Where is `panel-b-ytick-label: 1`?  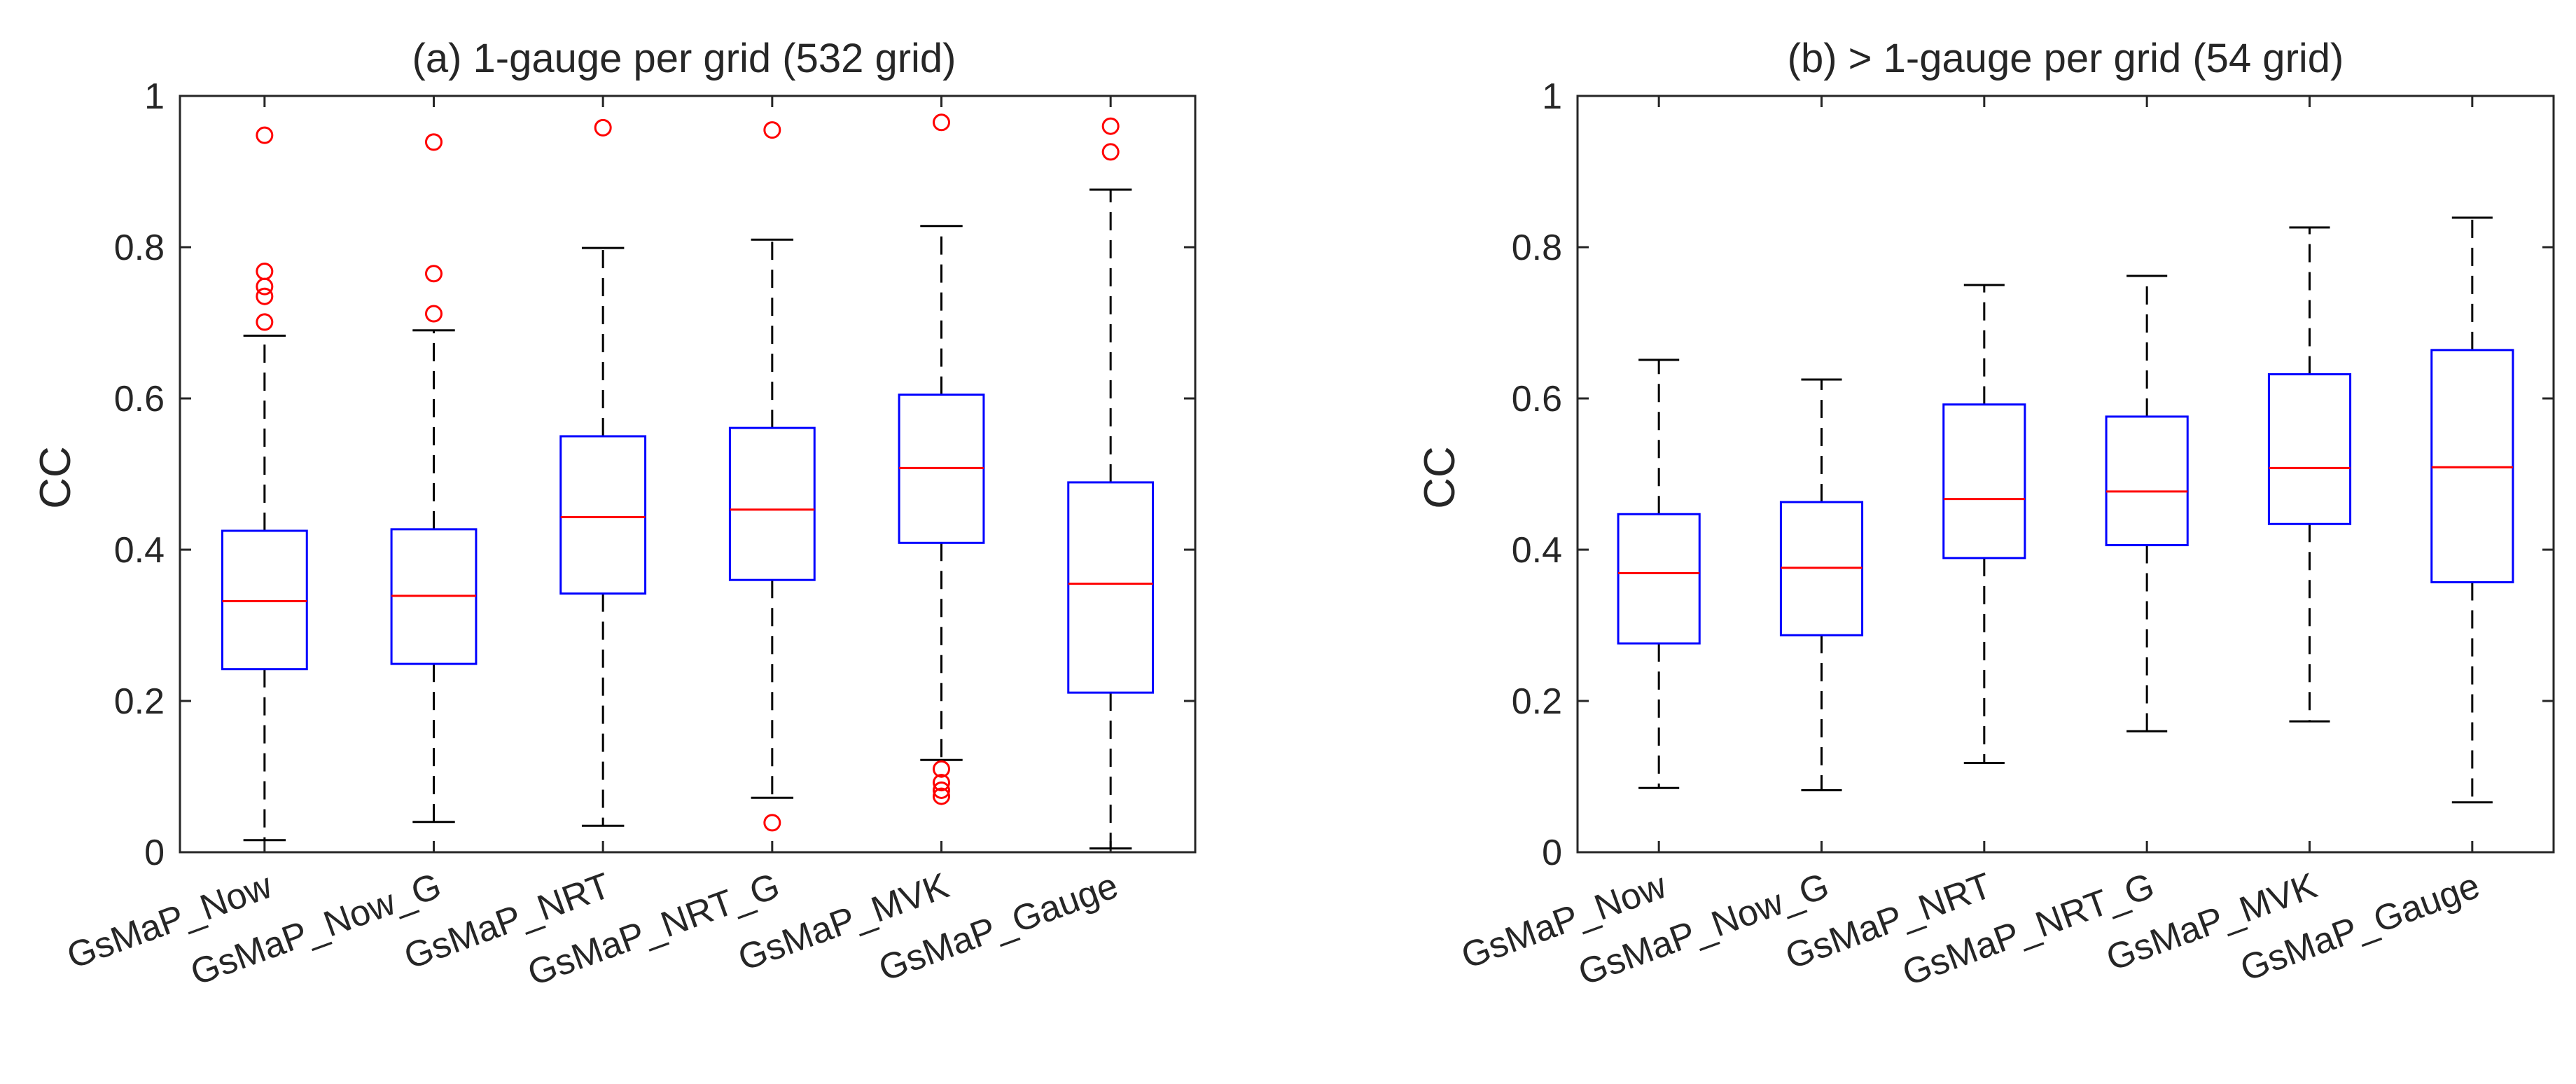 panel-b-ytick-label: 1 is located at coordinates (1552, 96).